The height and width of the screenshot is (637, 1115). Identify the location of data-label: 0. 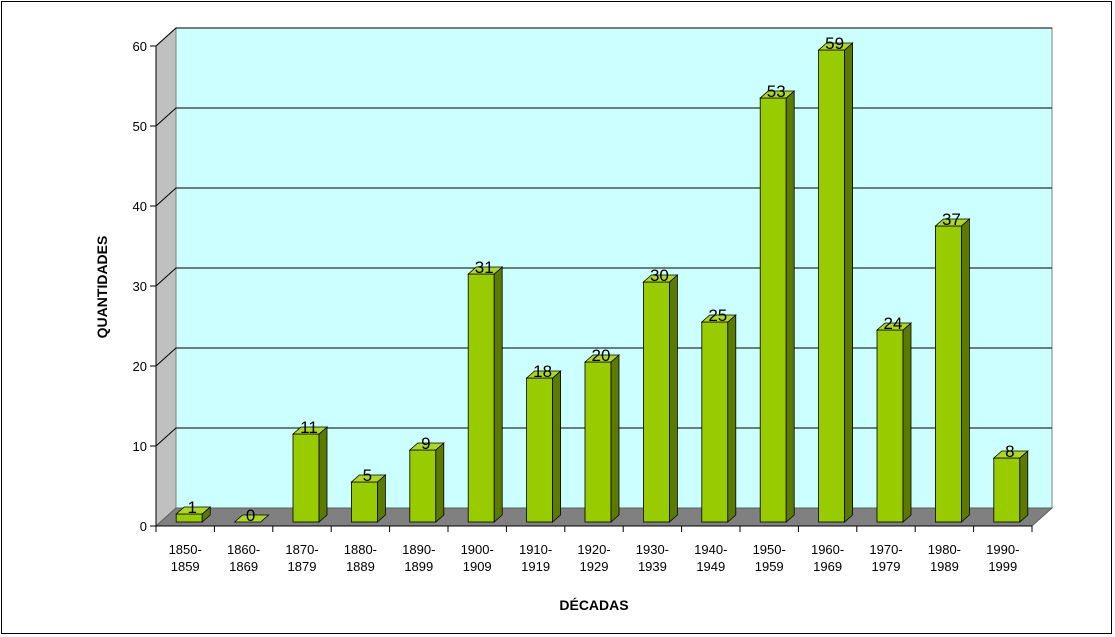
(250, 515).